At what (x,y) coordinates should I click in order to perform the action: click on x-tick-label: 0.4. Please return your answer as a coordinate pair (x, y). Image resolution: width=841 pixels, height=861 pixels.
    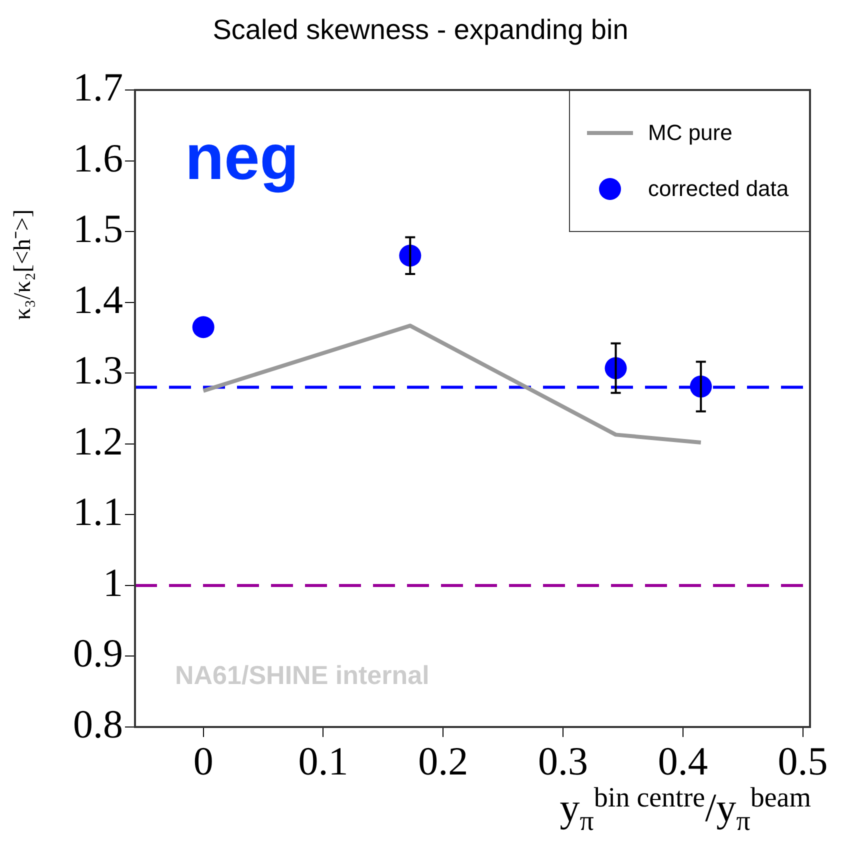
    Looking at the image, I should click on (683, 761).